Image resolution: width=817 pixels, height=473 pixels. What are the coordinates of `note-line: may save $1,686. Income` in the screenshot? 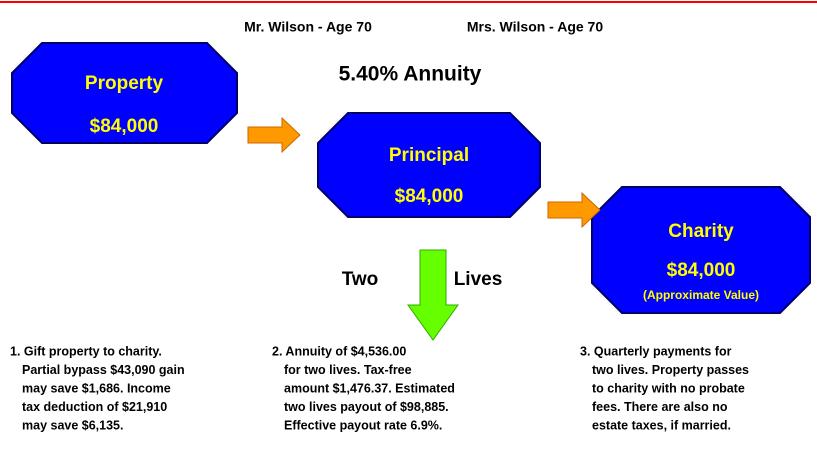 It's located at (96, 388).